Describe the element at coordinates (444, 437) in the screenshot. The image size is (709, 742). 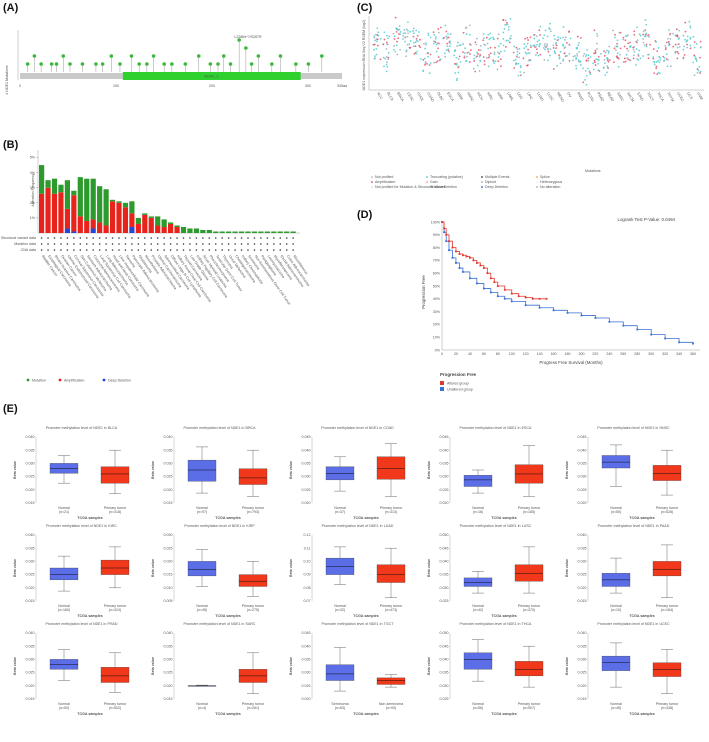
I see `boxplot-ytick: 0.045` at that location.